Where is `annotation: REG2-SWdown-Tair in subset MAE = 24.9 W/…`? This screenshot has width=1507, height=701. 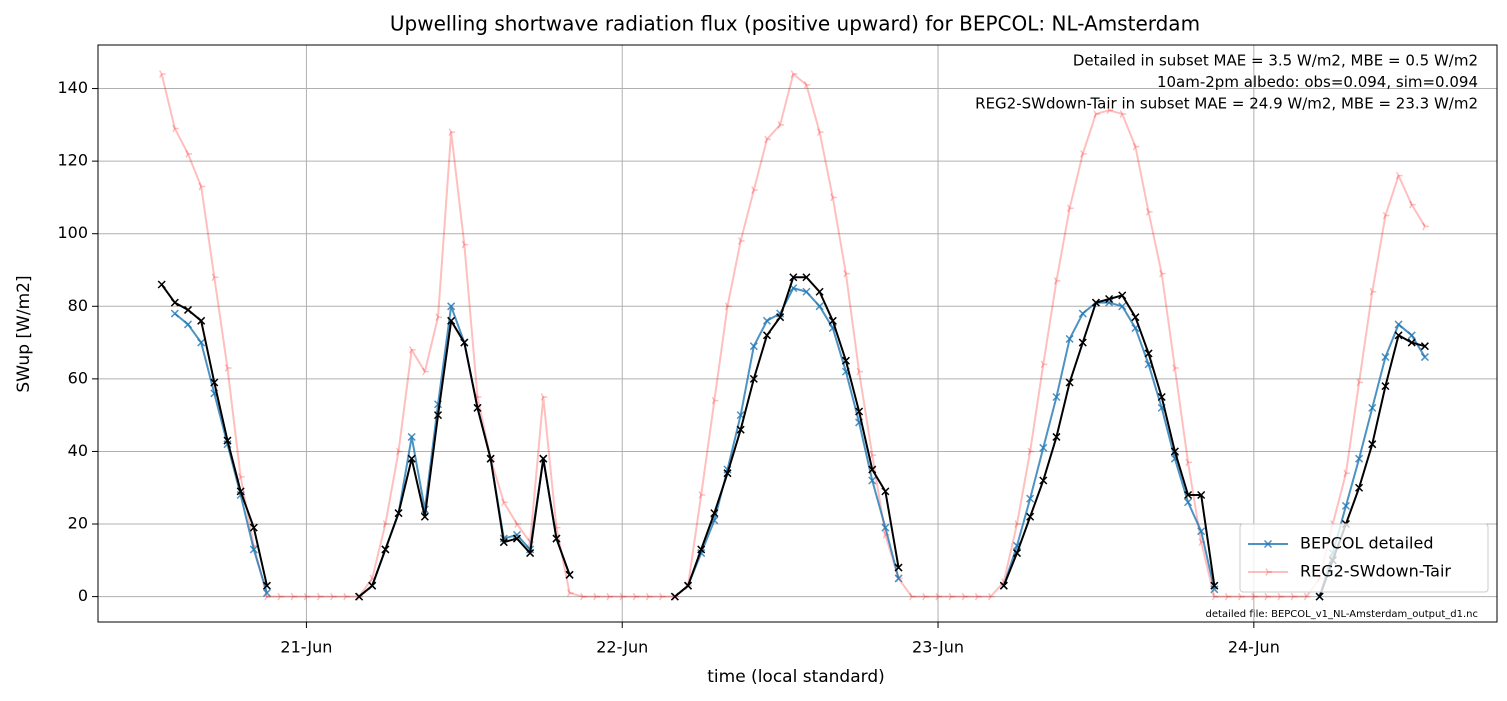
annotation: REG2-SWdown-Tair in subset MAE = 24.9 W/… is located at coordinates (1226, 104).